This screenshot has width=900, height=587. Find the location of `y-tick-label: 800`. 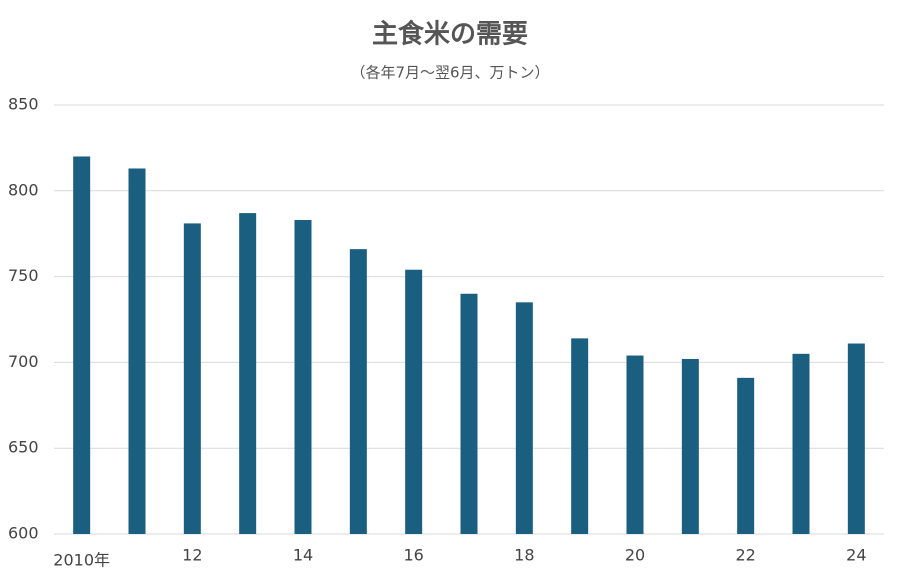

y-tick-label: 800 is located at coordinates (23, 189).